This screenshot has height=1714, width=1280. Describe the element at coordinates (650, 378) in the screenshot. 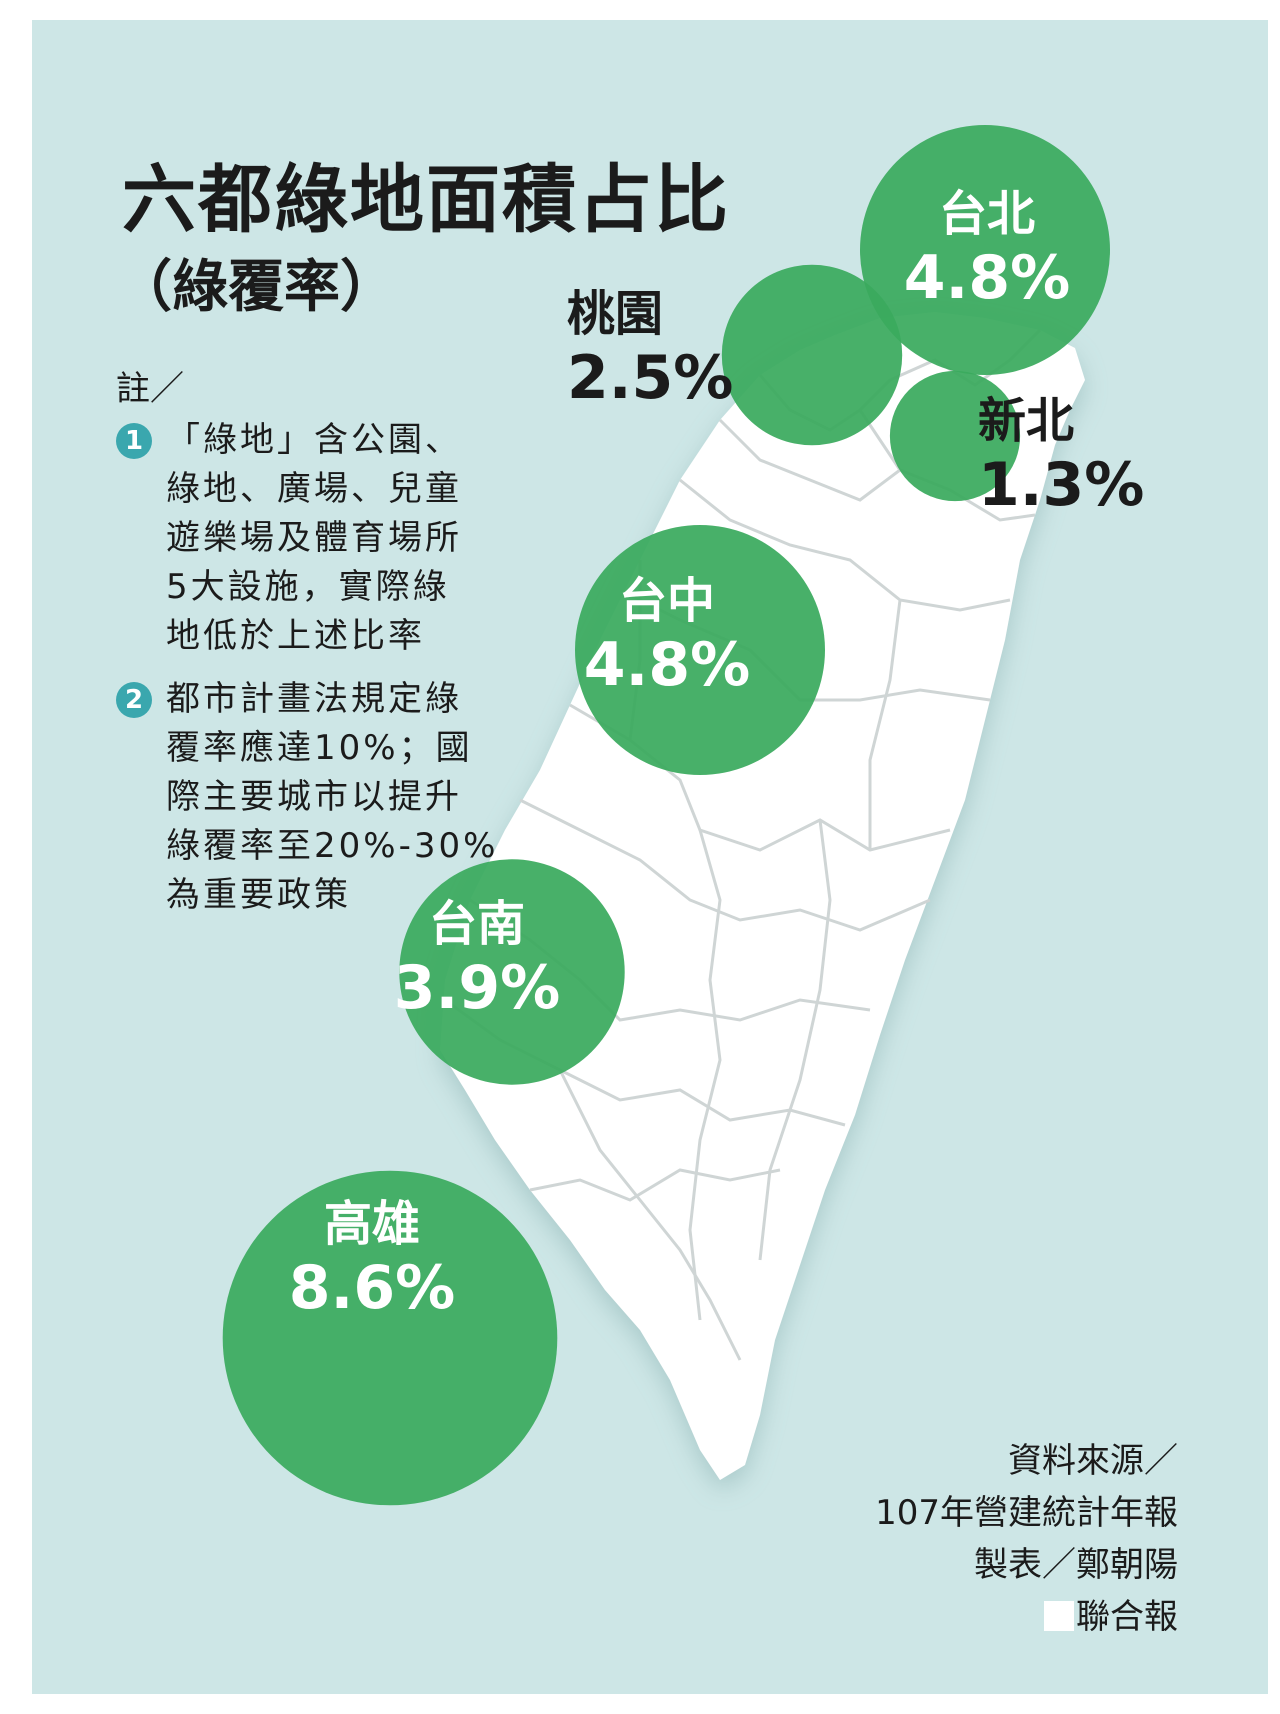

I see `city-value: 2.5%` at that location.